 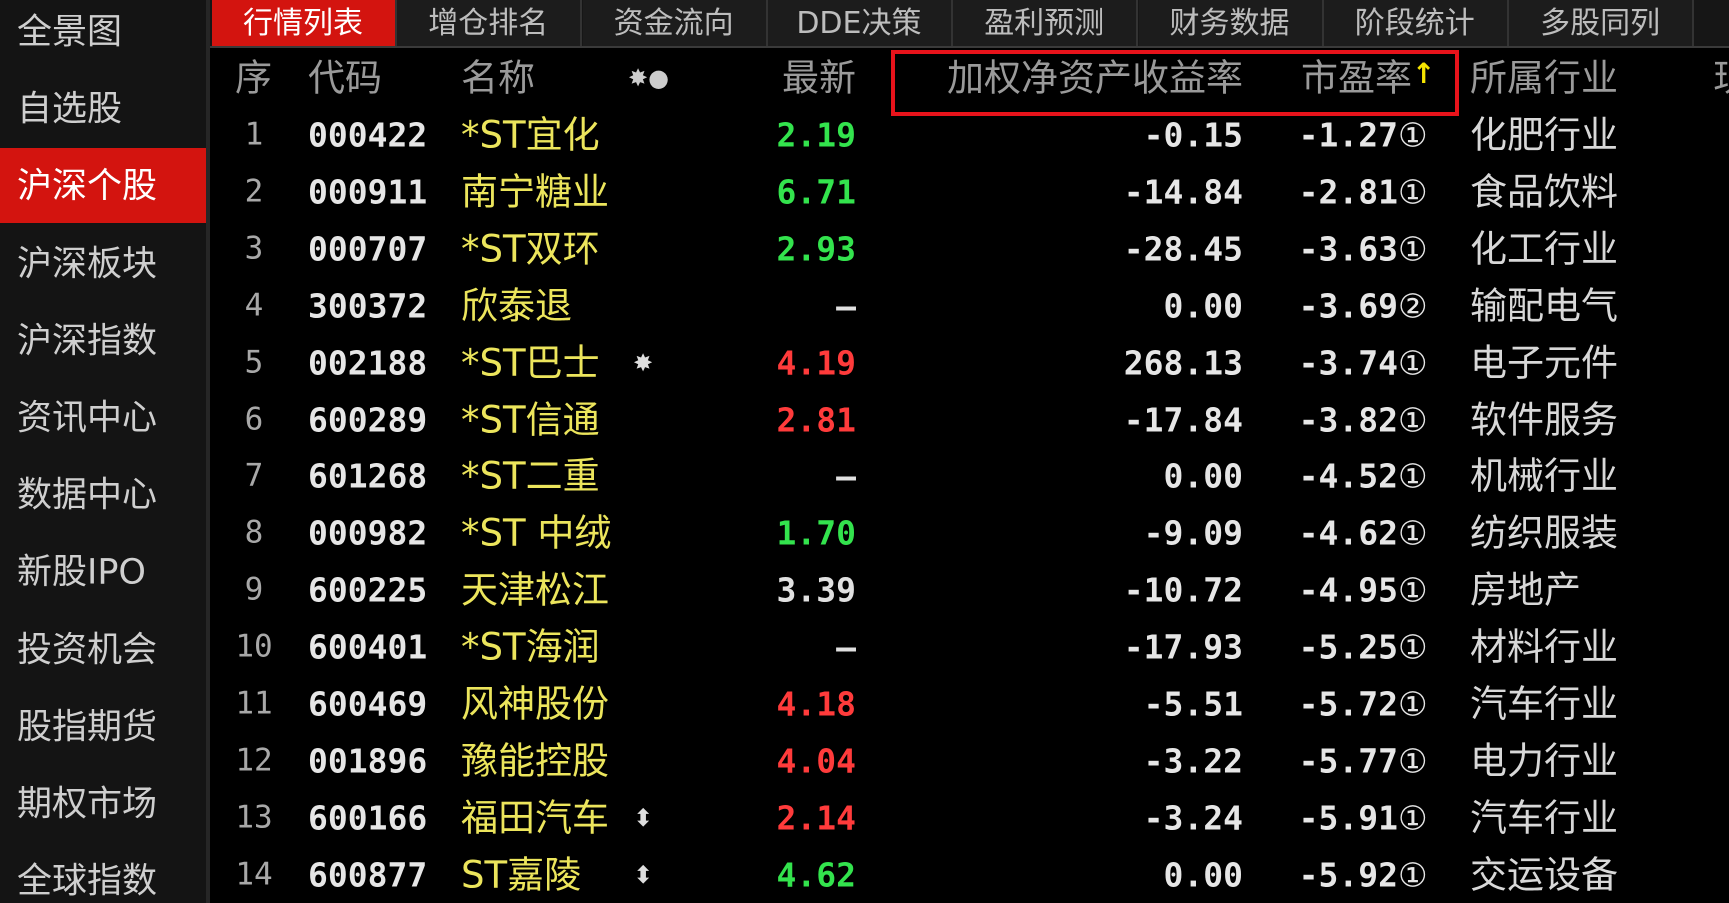 What do you see at coordinates (1544, 135) in the screenshot?
I see `row-industry: 化肥行业` at bounding box center [1544, 135].